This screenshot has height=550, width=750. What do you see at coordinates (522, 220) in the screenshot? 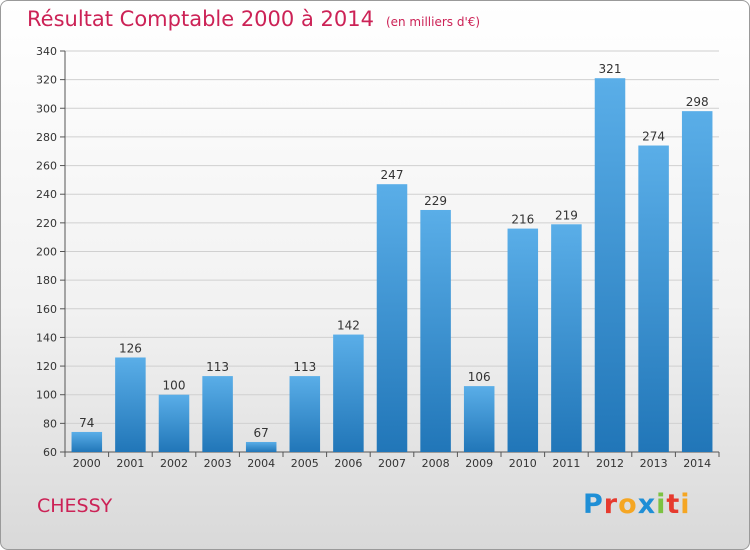
I see `data-label-2010: 216` at bounding box center [522, 220].